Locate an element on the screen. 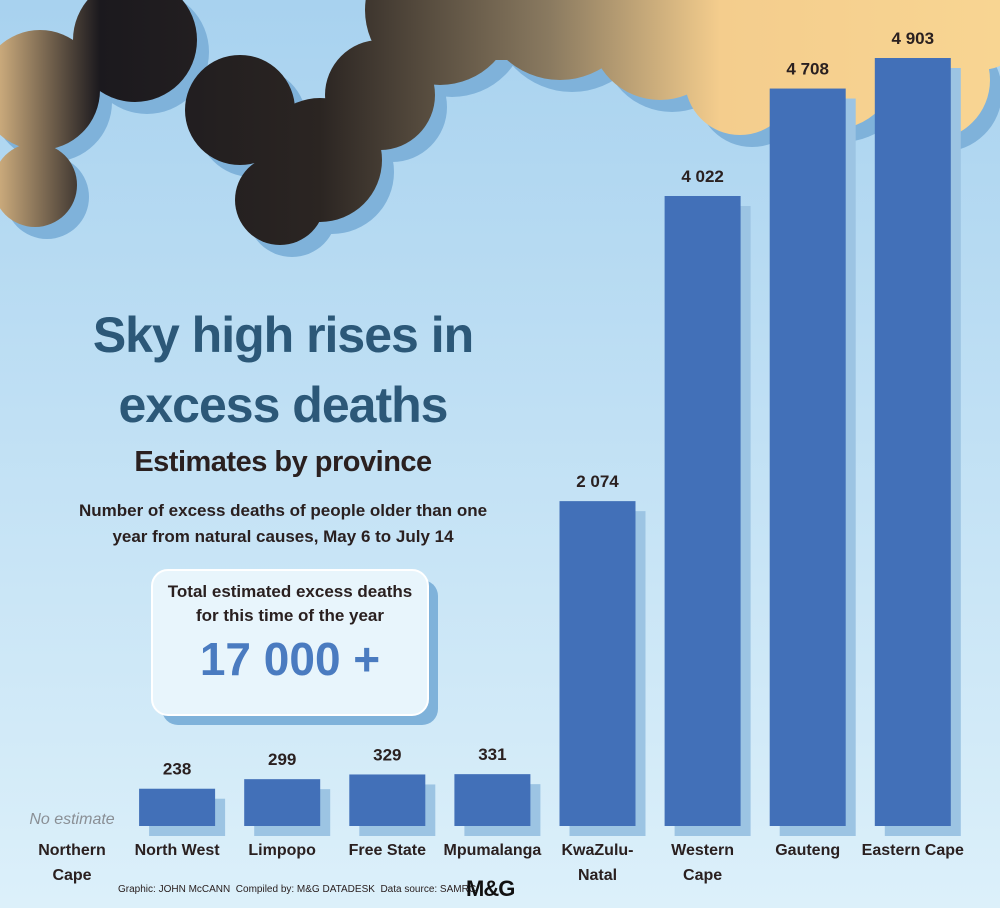 This screenshot has width=1000, height=908. x-tick-label: Eastern Cape is located at coordinates (912, 850).